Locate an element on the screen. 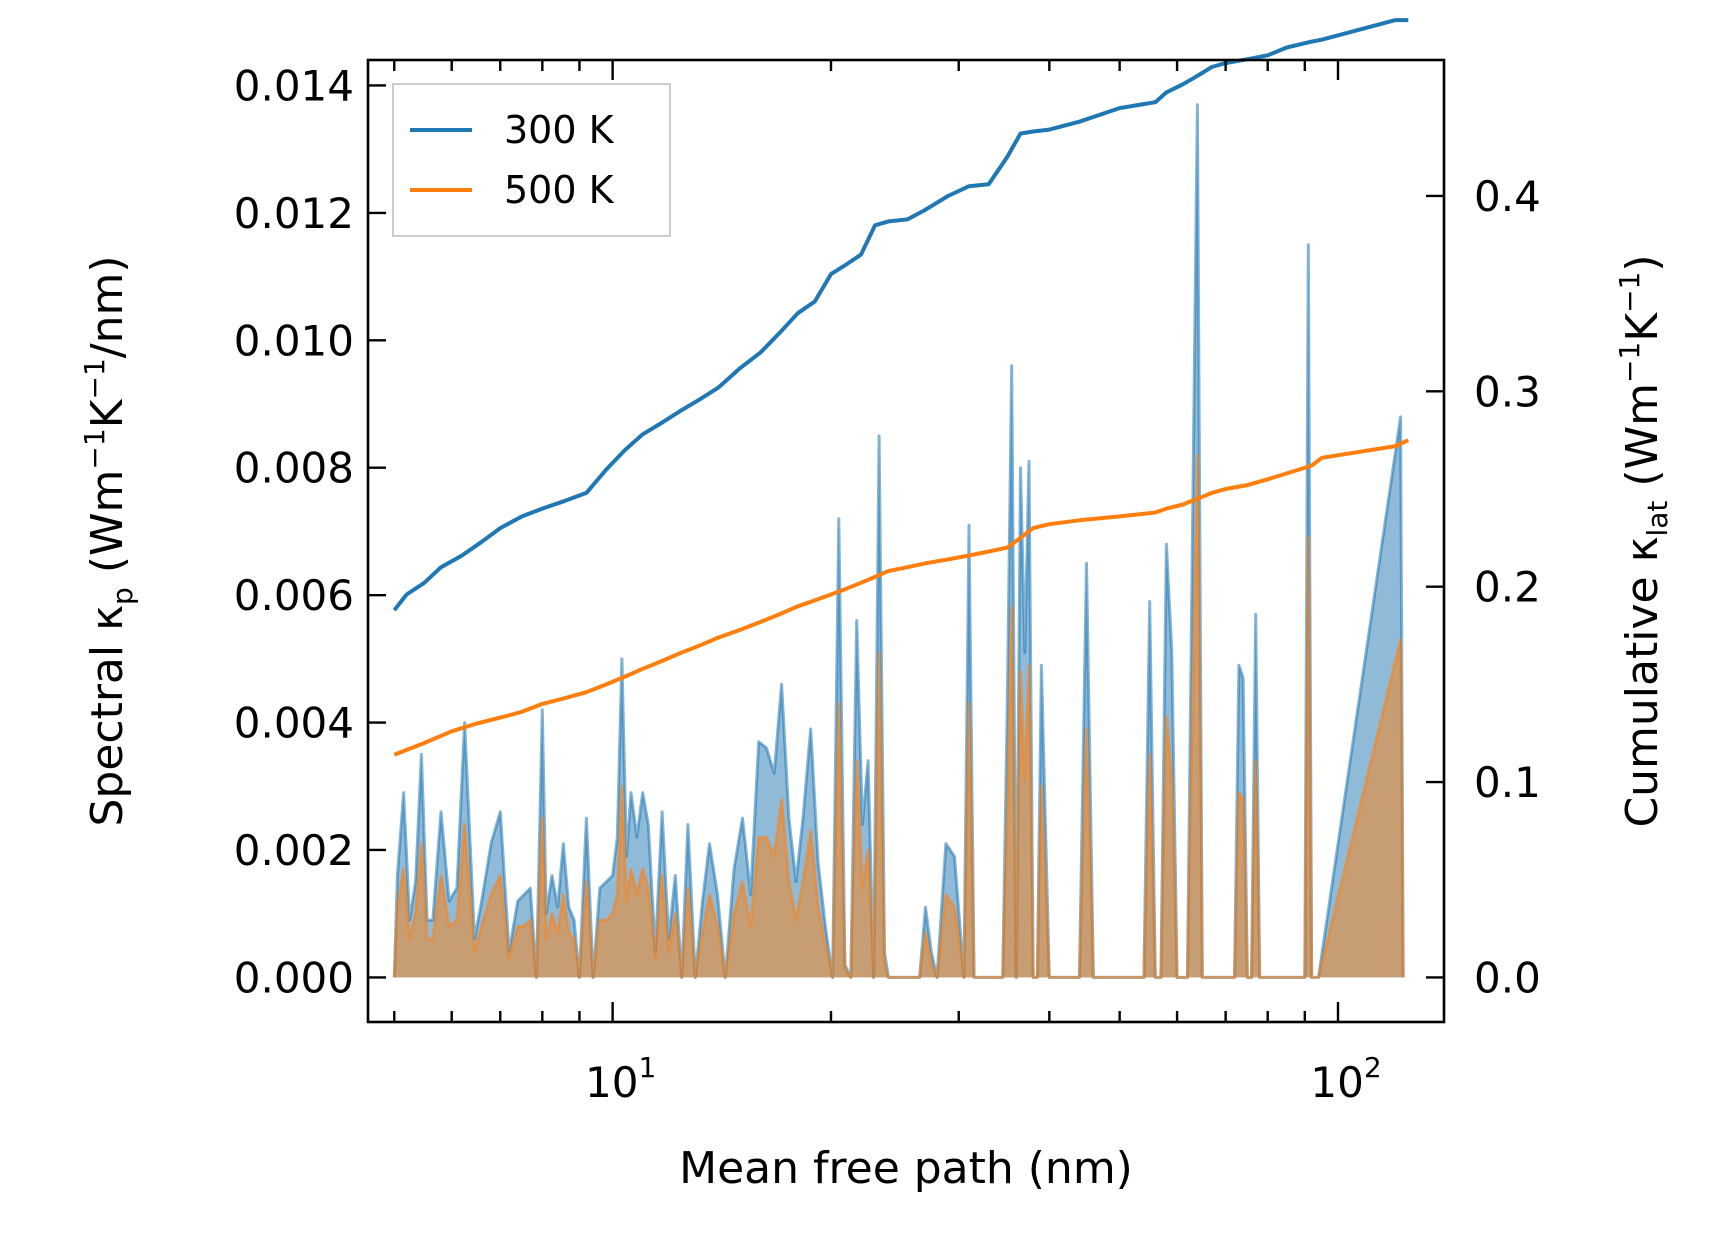 This screenshot has width=1716, height=1254. legend-box is located at coordinates (531, 160).